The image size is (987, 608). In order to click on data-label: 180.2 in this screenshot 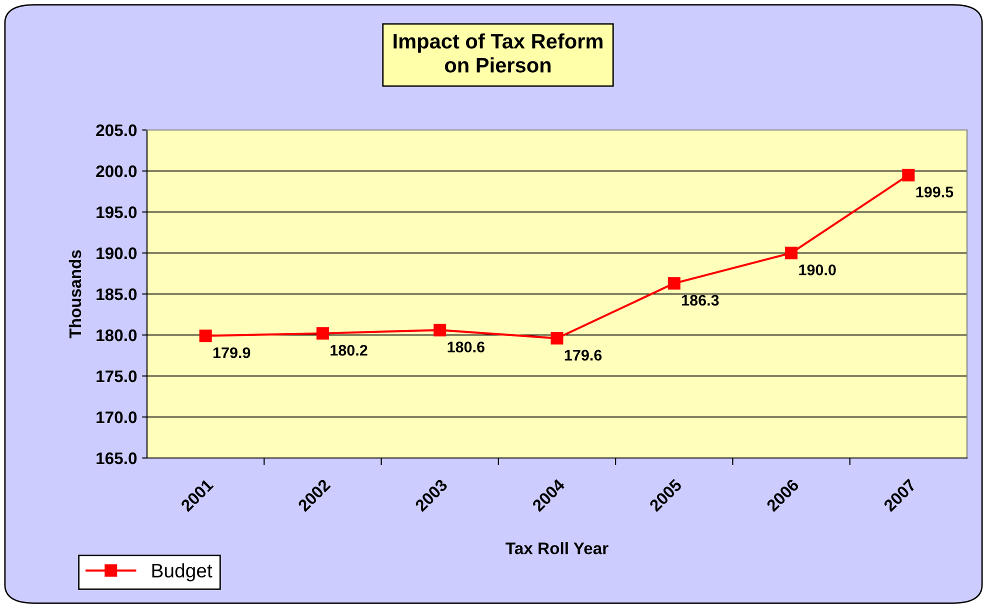, I will do `click(349, 350)`.